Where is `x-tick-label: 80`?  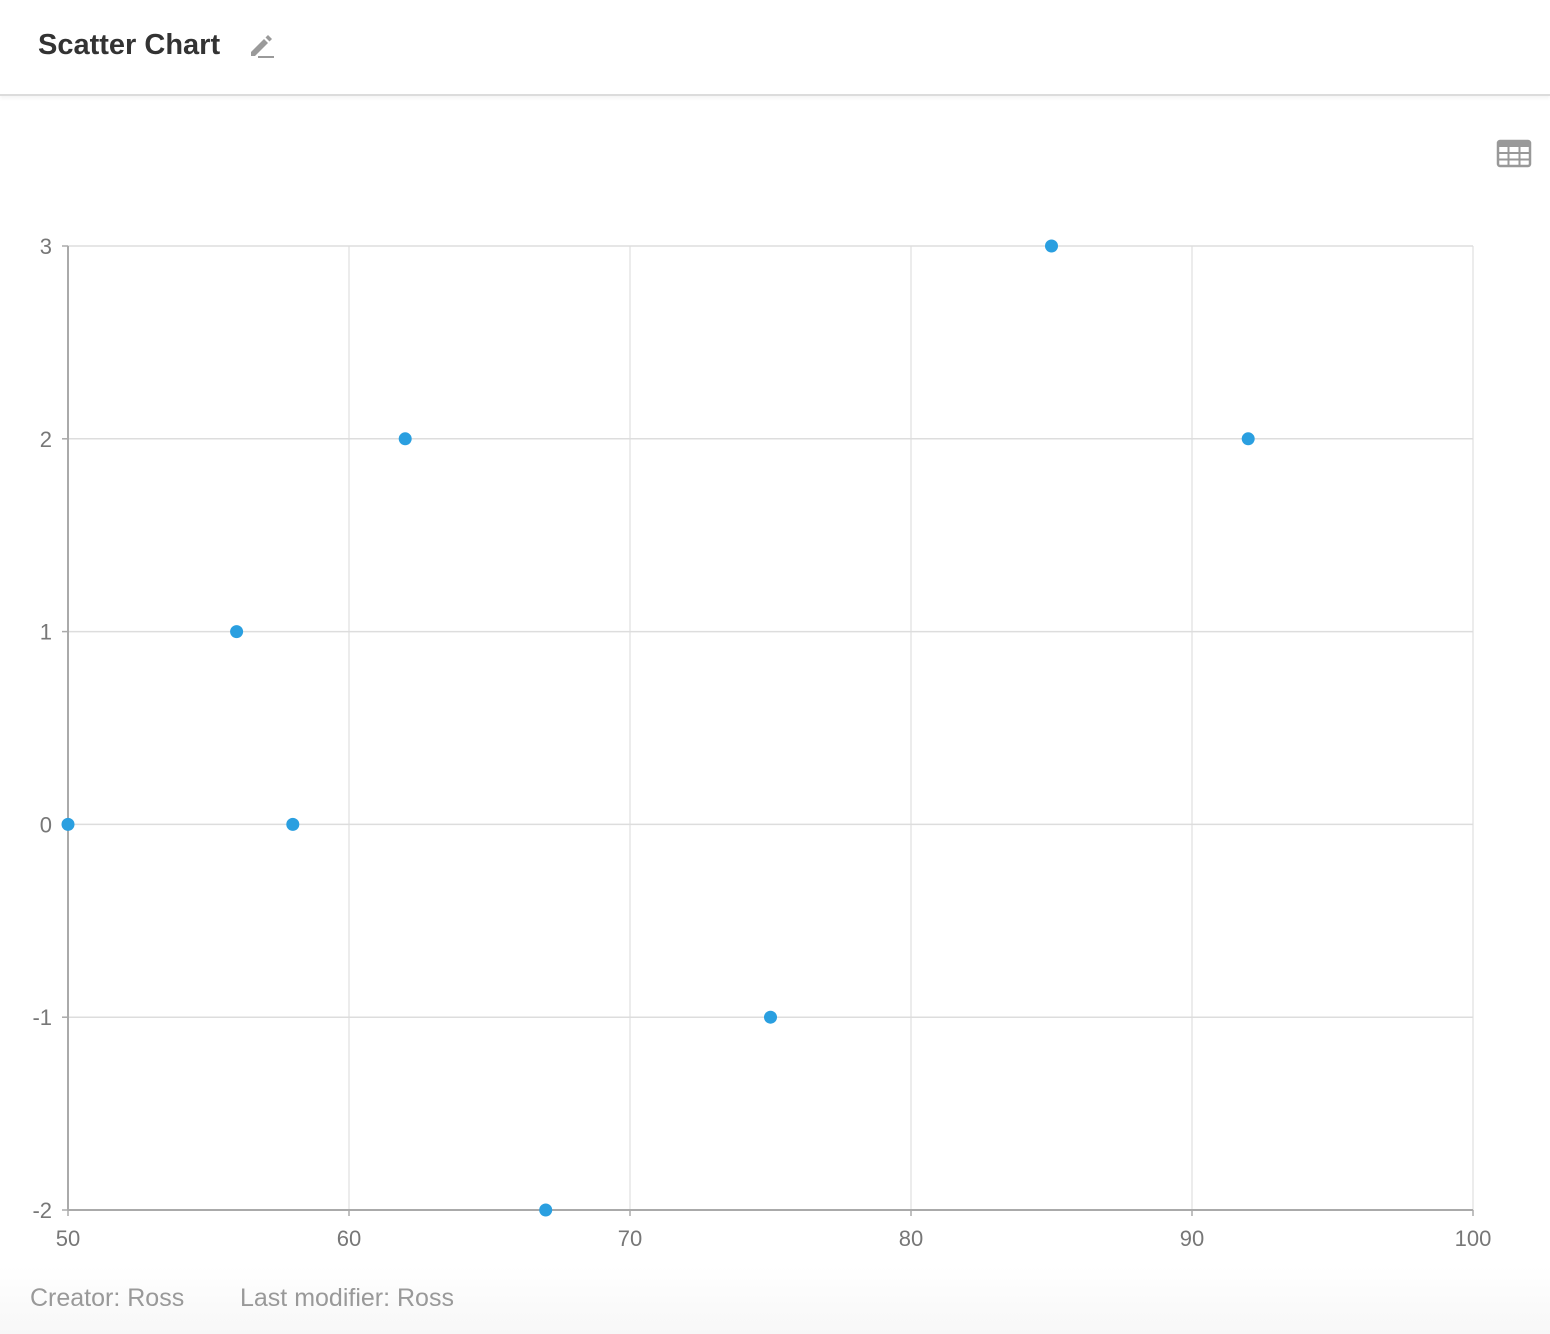 x-tick-label: 80 is located at coordinates (911, 1238).